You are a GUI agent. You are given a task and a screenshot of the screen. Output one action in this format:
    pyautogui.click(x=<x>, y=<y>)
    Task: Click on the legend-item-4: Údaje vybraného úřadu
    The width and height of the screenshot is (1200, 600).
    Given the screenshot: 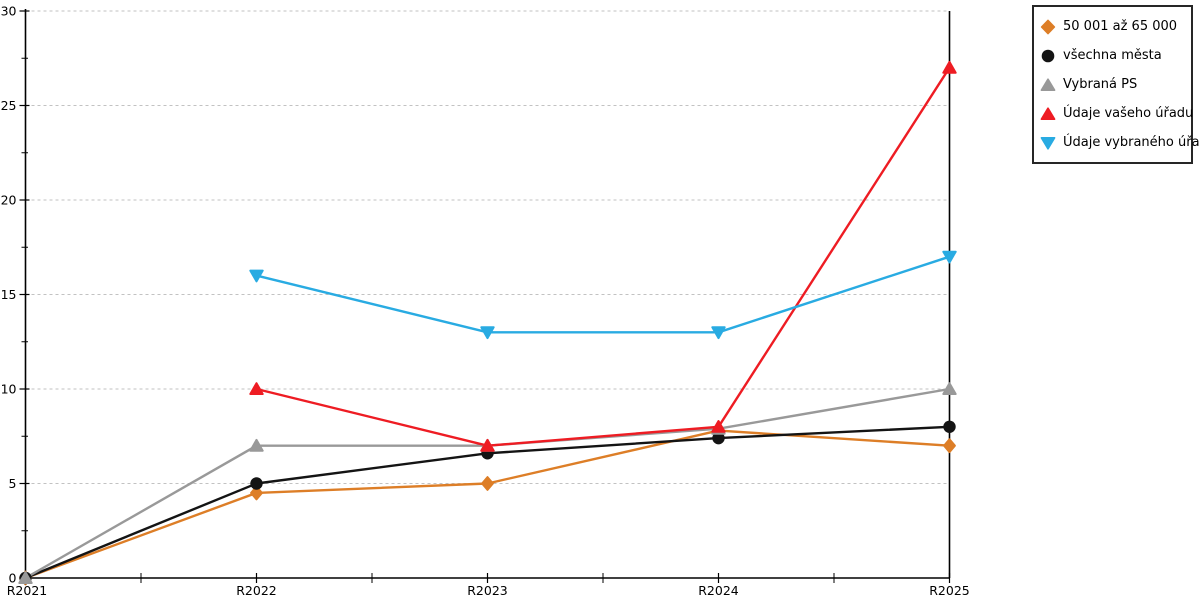 What is the action you would take?
    pyautogui.click(x=1120, y=142)
    